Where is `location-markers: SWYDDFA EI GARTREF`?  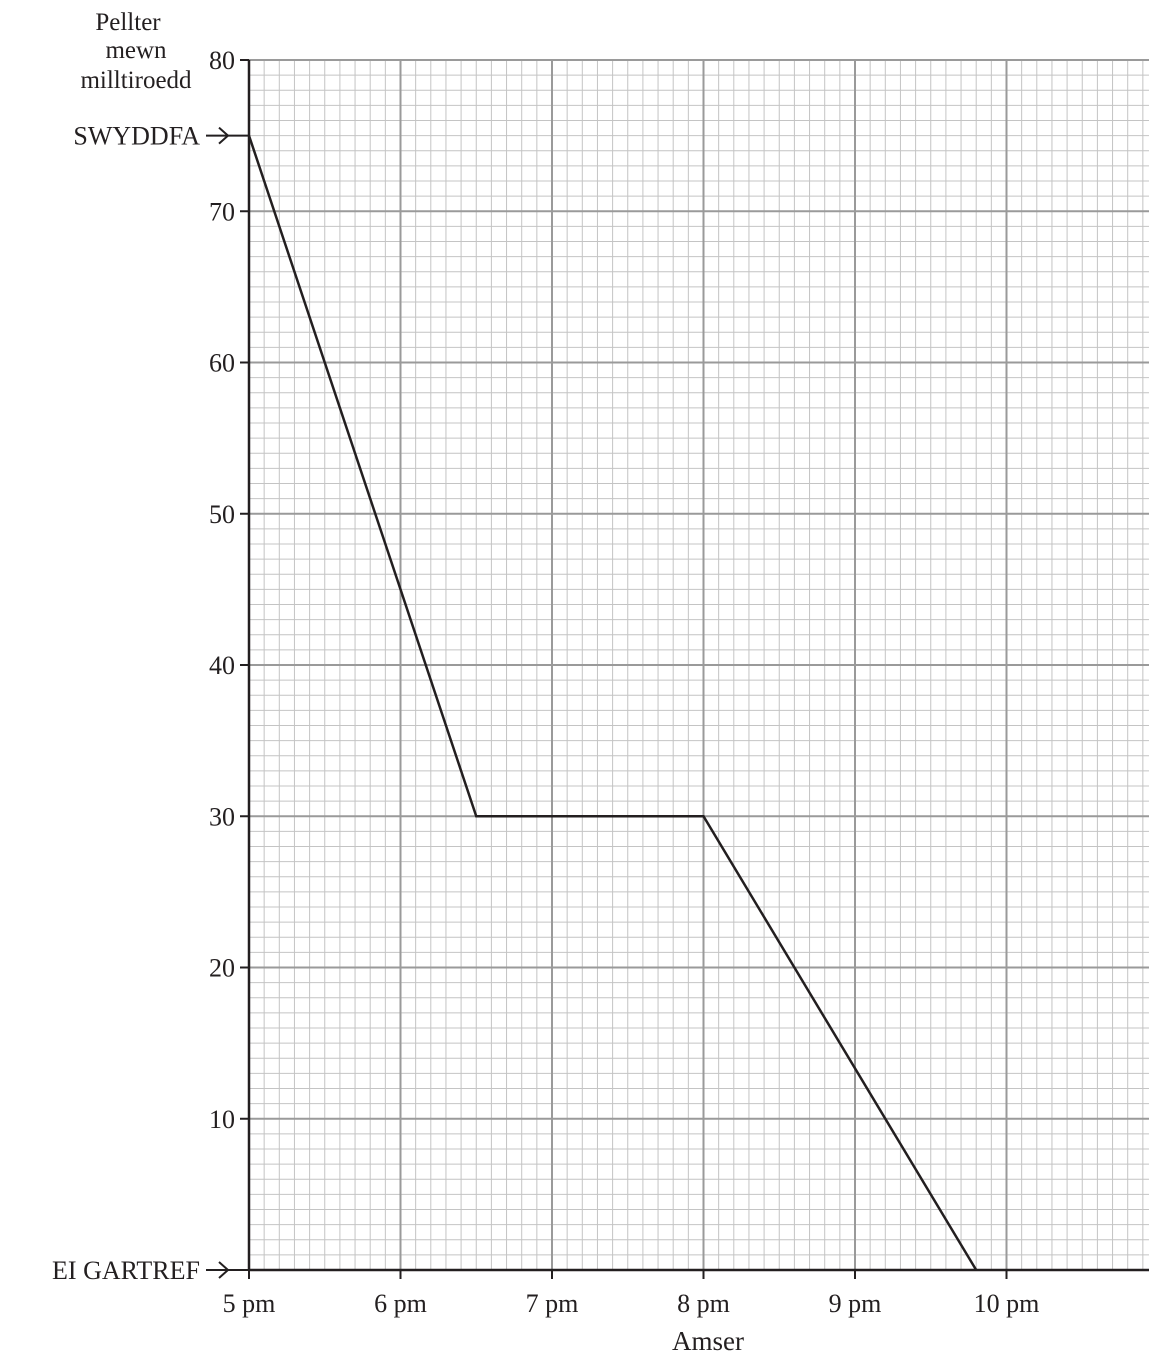
location-markers: SWYDDFA EI GARTREF is located at coordinates (150, 703).